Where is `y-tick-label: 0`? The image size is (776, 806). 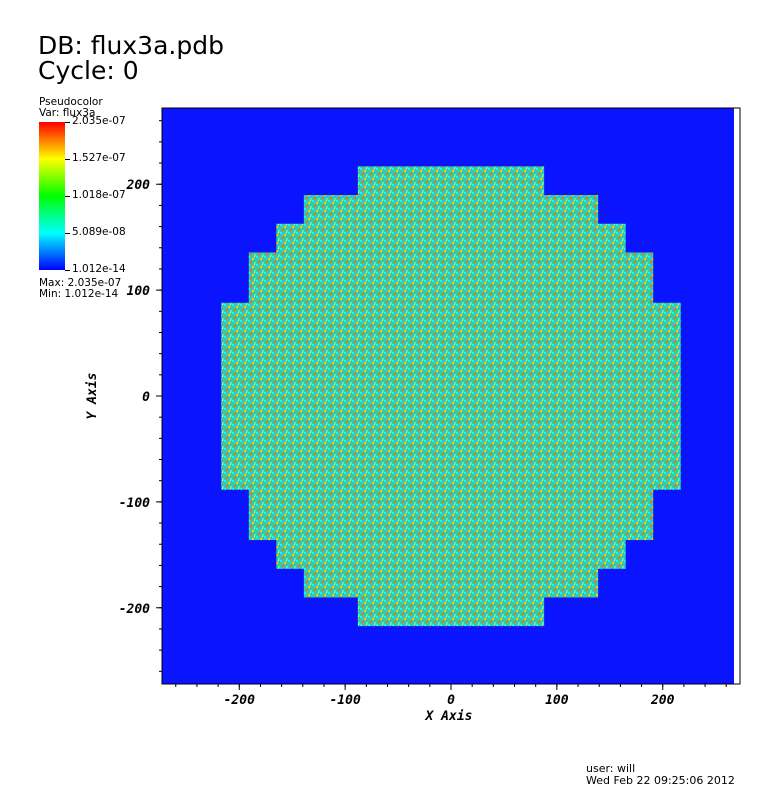
y-tick-label: 0 is located at coordinates (146, 397).